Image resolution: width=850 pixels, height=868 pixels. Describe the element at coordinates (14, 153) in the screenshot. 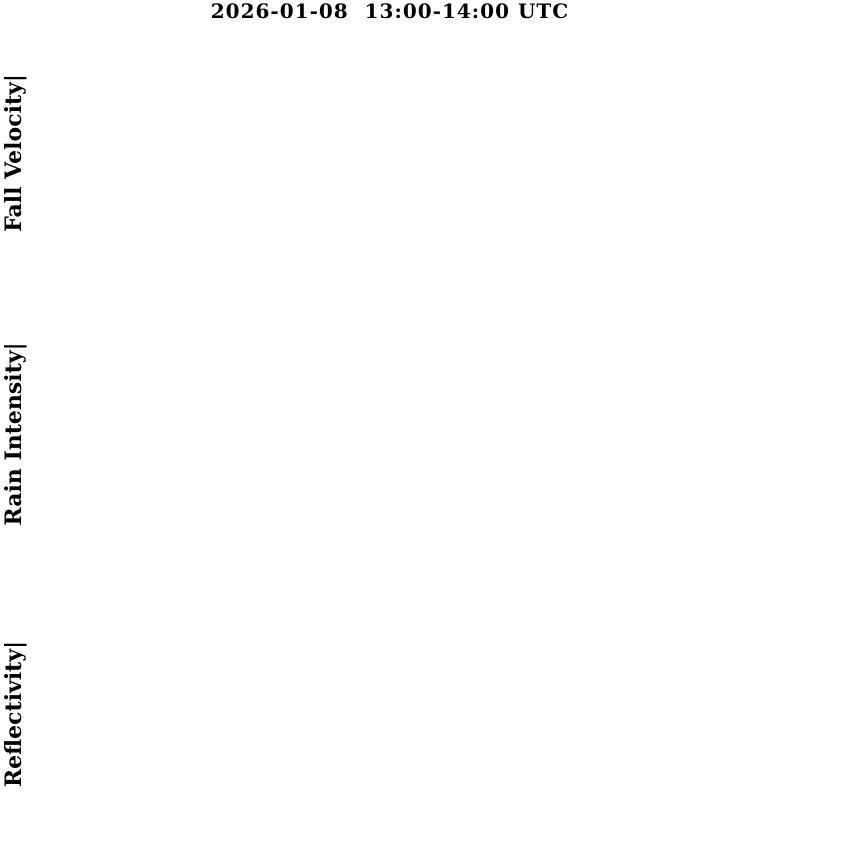

I see `panel-title-fall-velocity: Fall Velocity|` at that location.